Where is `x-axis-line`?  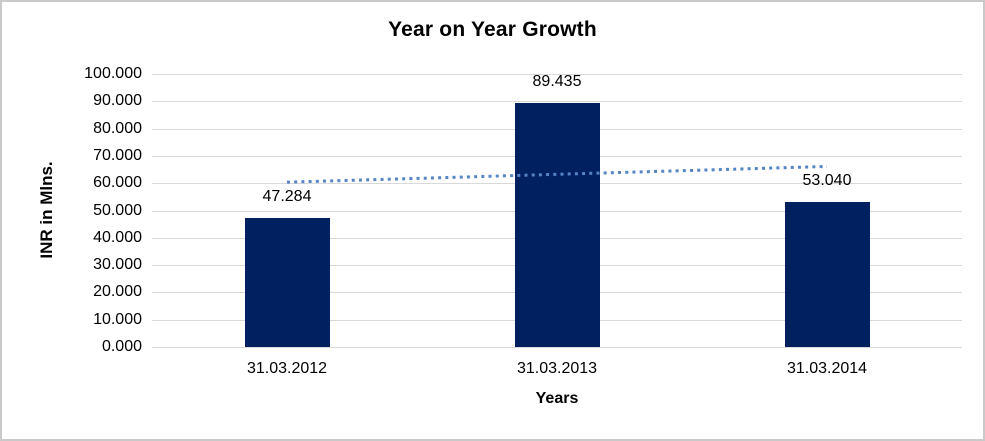 x-axis-line is located at coordinates (557, 347).